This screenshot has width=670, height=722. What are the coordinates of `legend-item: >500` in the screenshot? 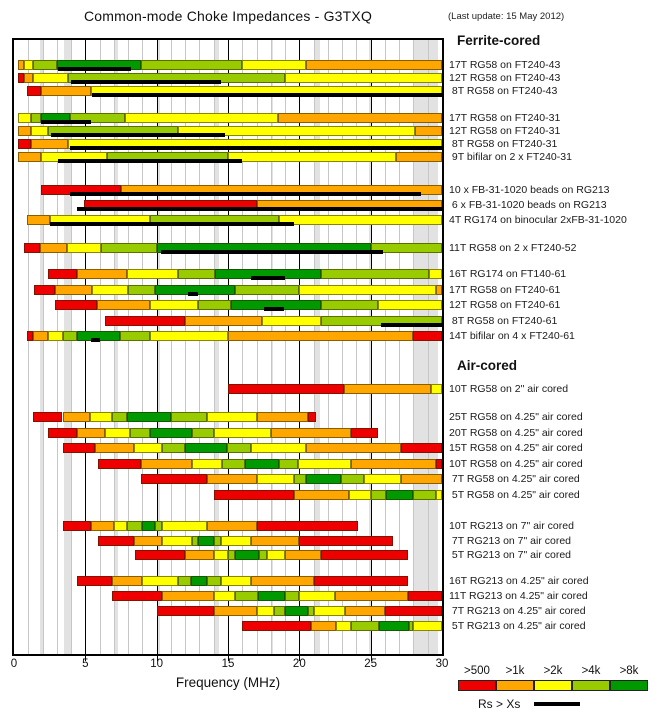 It's located at (476, 678).